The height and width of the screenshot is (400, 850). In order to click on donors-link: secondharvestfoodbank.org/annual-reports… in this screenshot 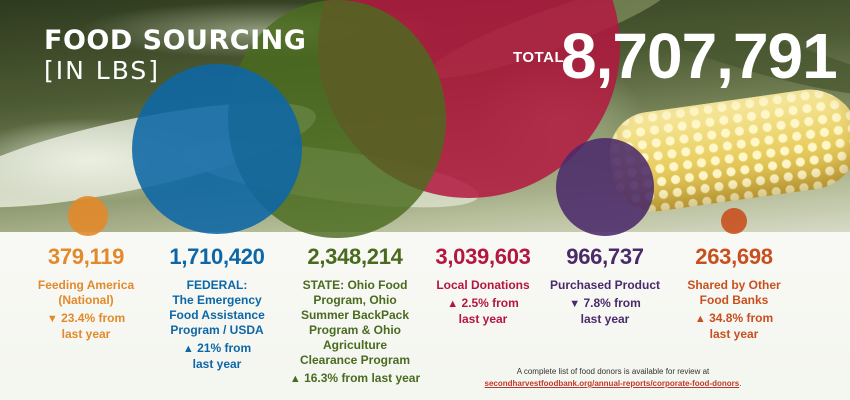, I will do `click(612, 383)`.